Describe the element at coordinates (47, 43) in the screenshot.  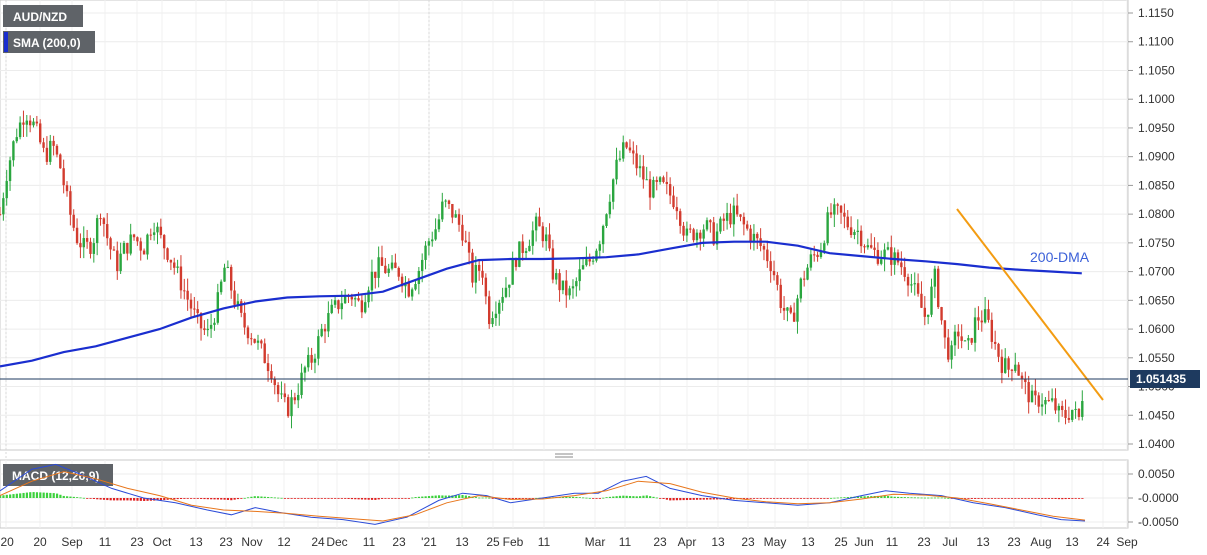
I see `svg-text: SMA (200,0)` at that location.